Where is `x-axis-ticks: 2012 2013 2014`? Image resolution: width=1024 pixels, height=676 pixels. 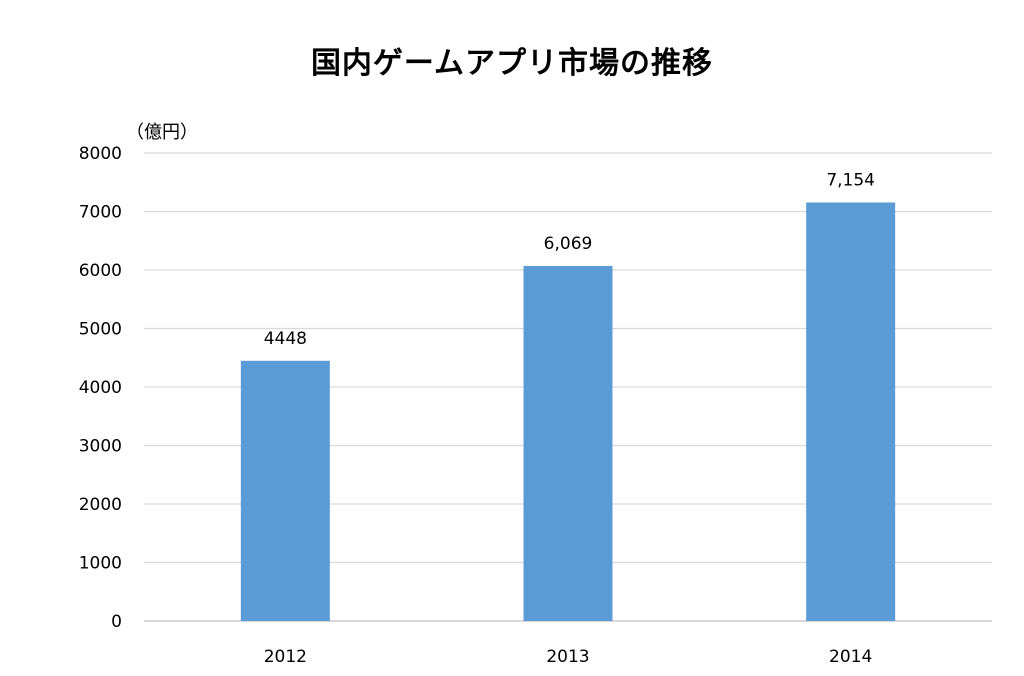
x-axis-ticks: 2012 2013 2014 is located at coordinates (568, 657).